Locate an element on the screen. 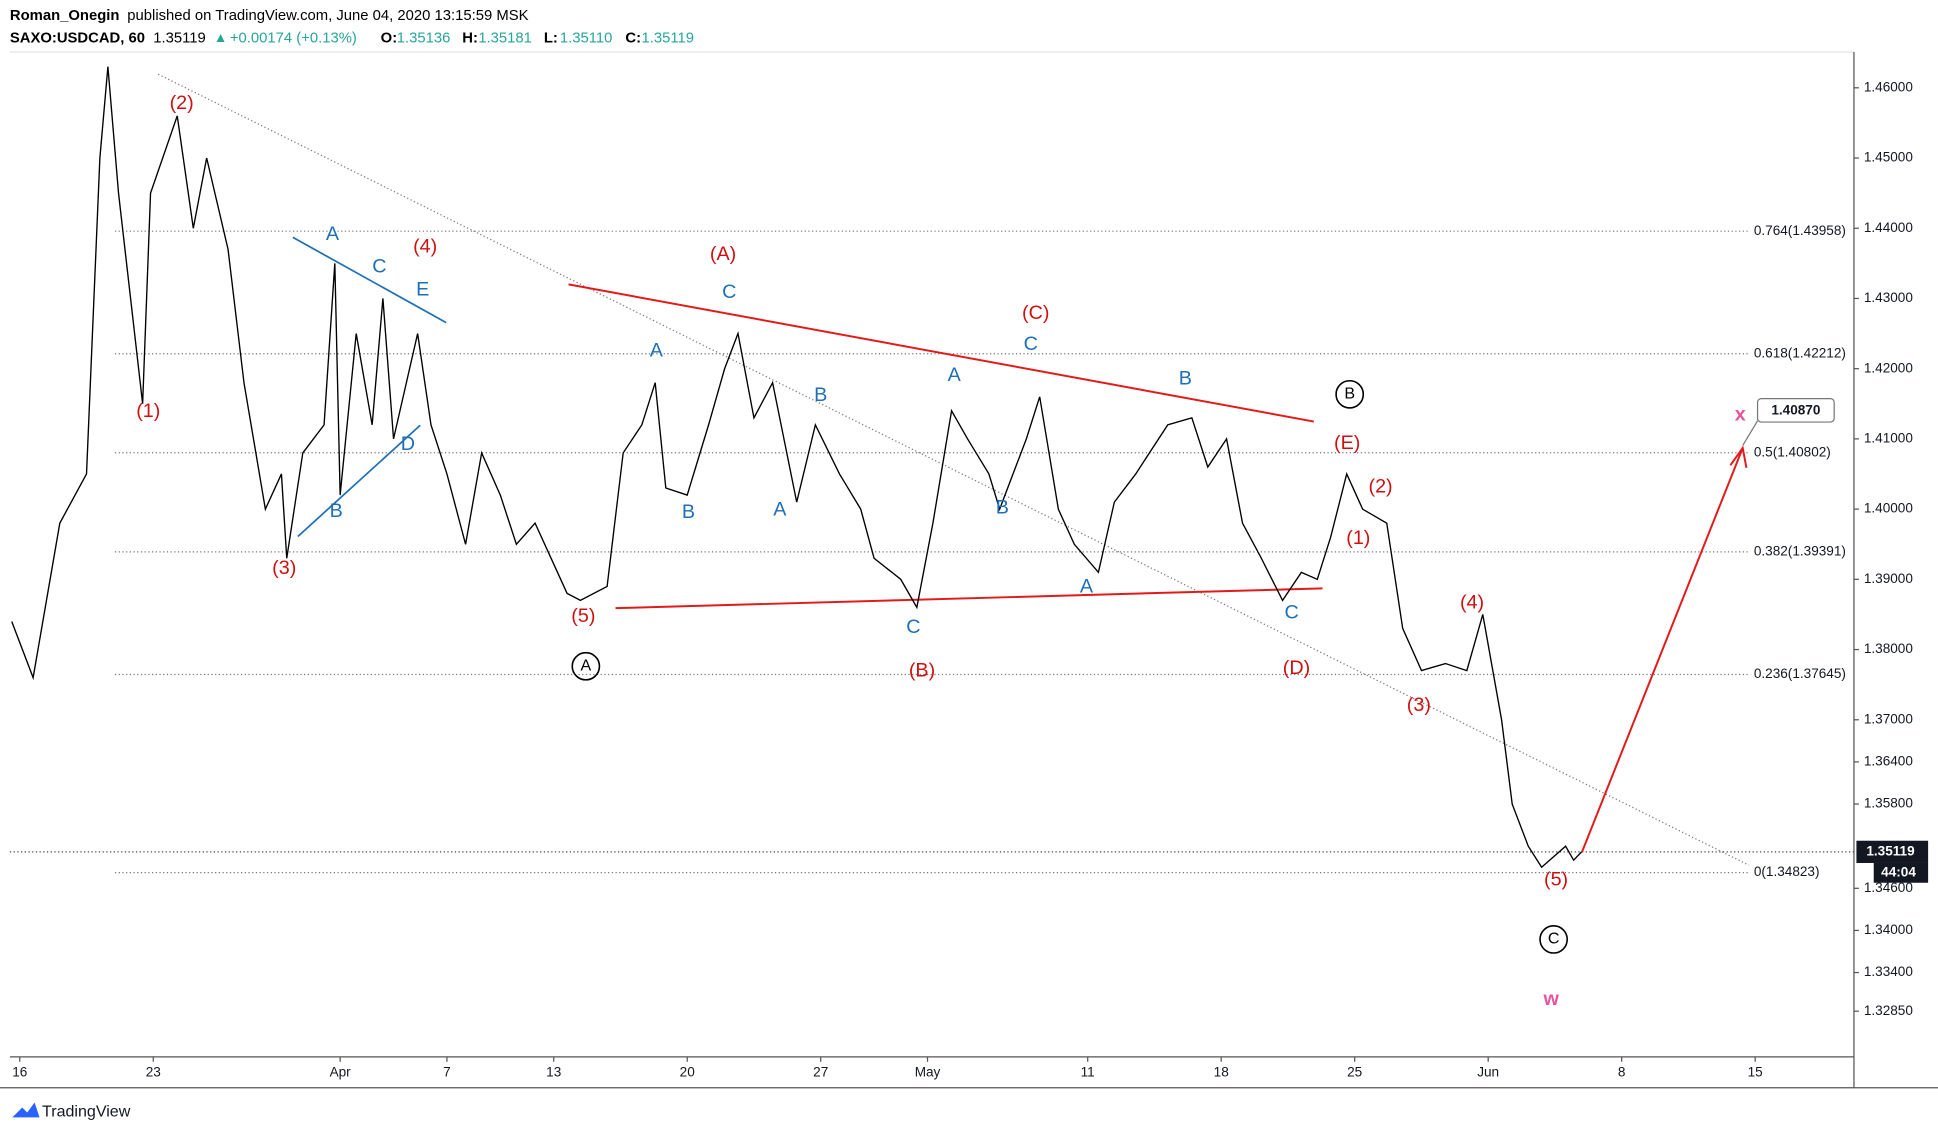 This screenshot has height=1136, width=1938. fib-label: 0.618(1.42212) is located at coordinates (1800, 352).